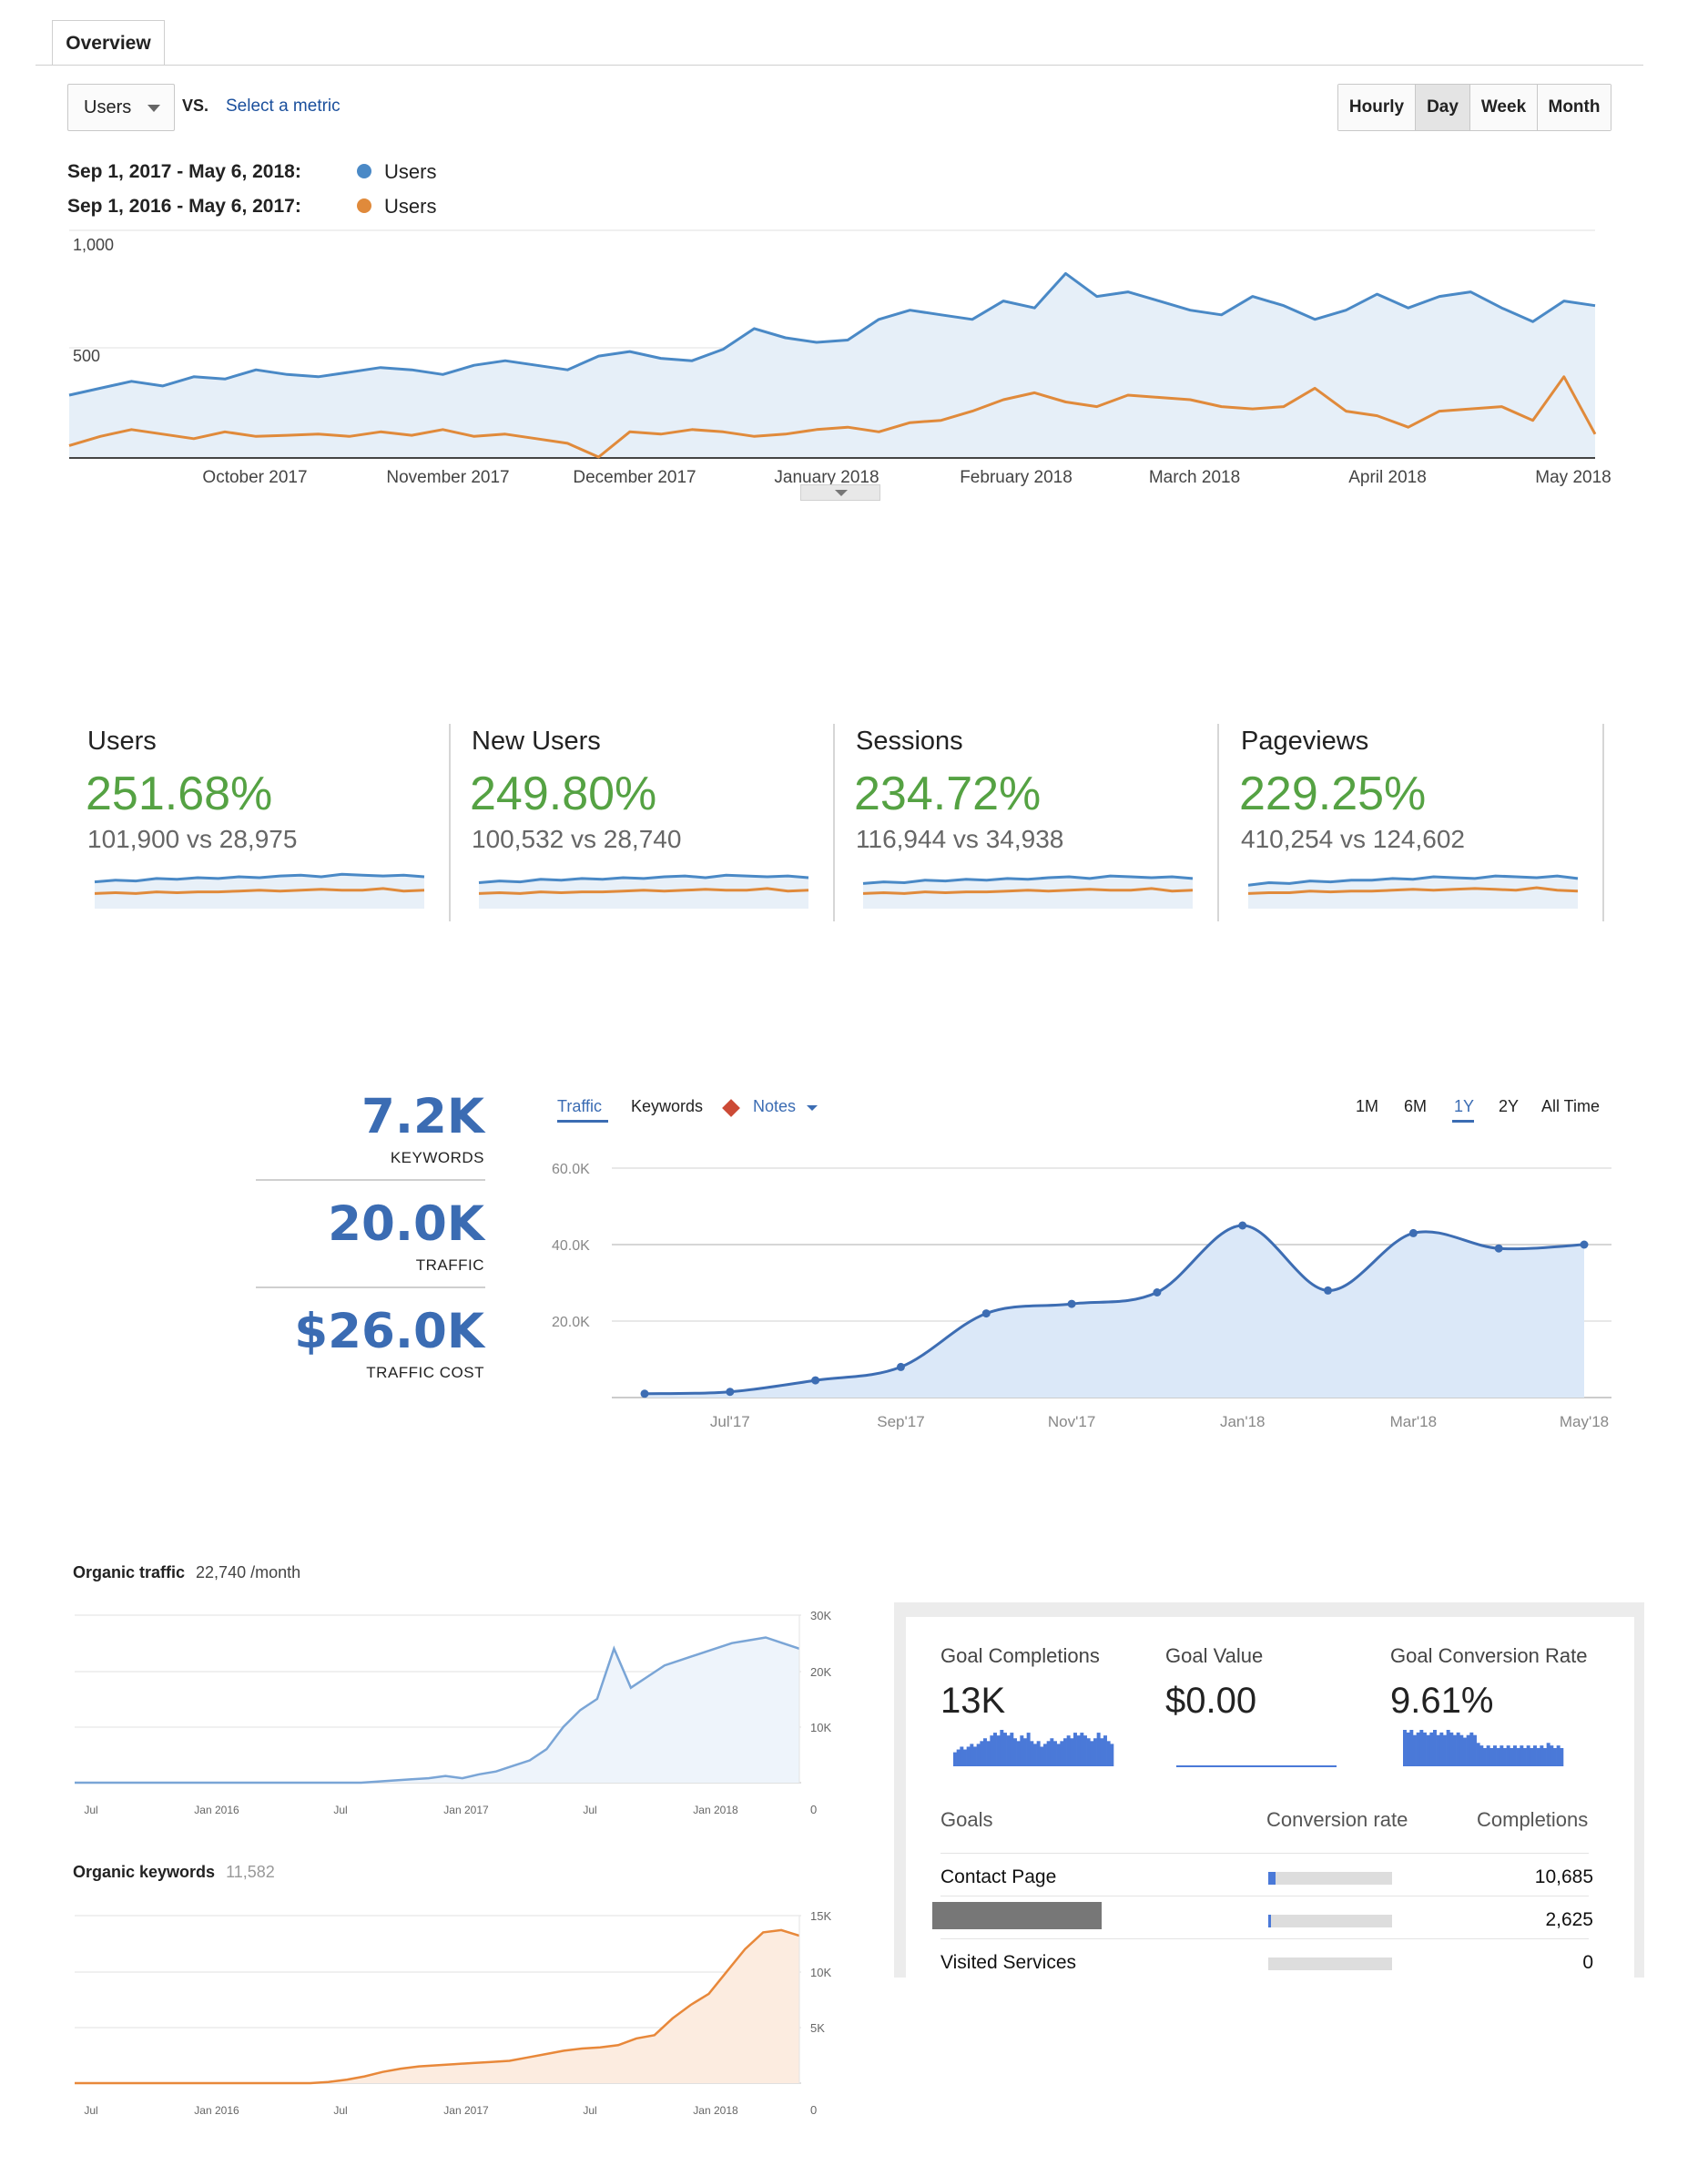 Image resolution: width=1708 pixels, height=2176 pixels. Describe the element at coordinates (577, 839) in the screenshot. I see `card-comparison: 100,532 vs 28,740` at that location.